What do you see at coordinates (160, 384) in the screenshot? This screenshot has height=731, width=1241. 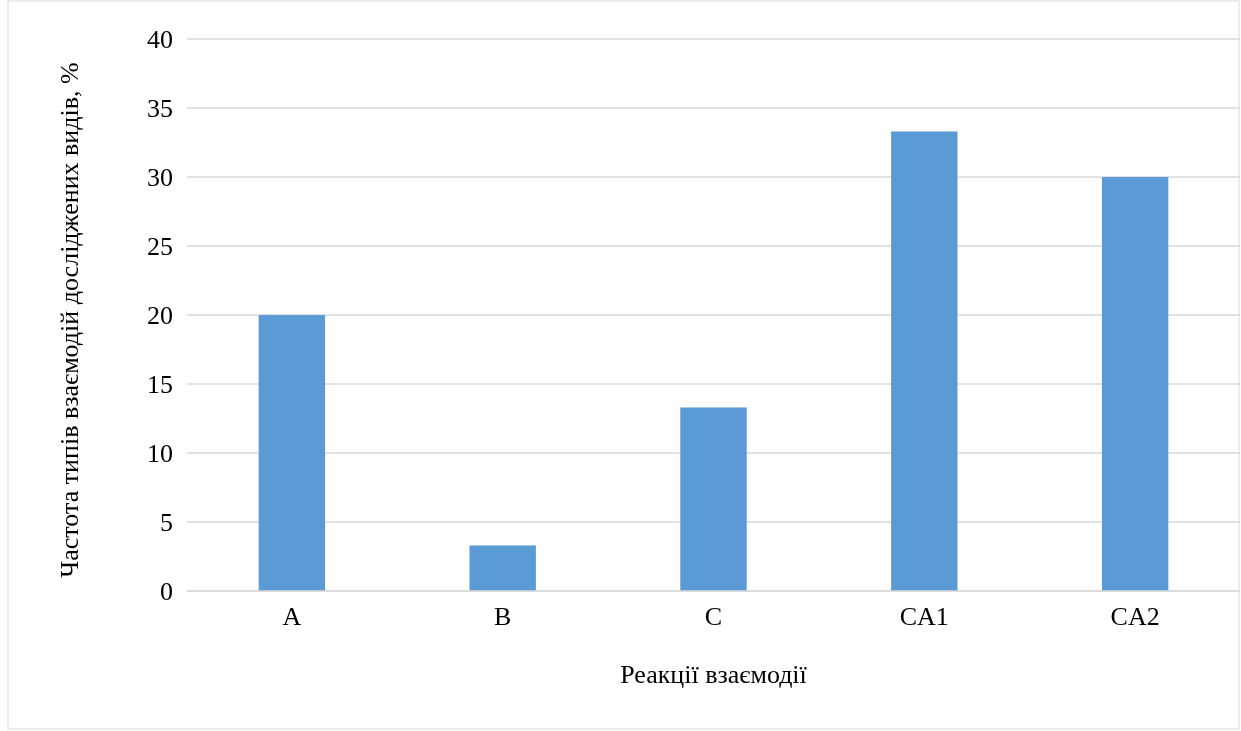 I see `y-tick-label: 15` at bounding box center [160, 384].